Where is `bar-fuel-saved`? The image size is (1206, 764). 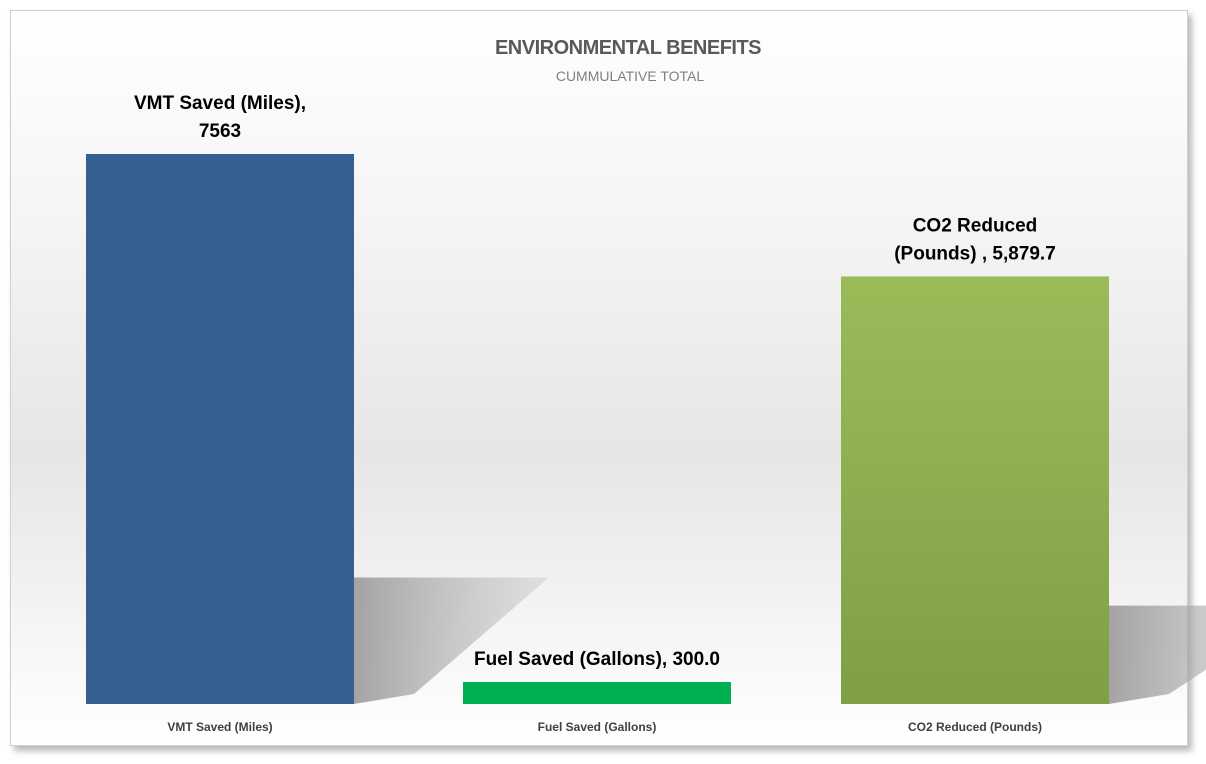 bar-fuel-saved is located at coordinates (597, 693).